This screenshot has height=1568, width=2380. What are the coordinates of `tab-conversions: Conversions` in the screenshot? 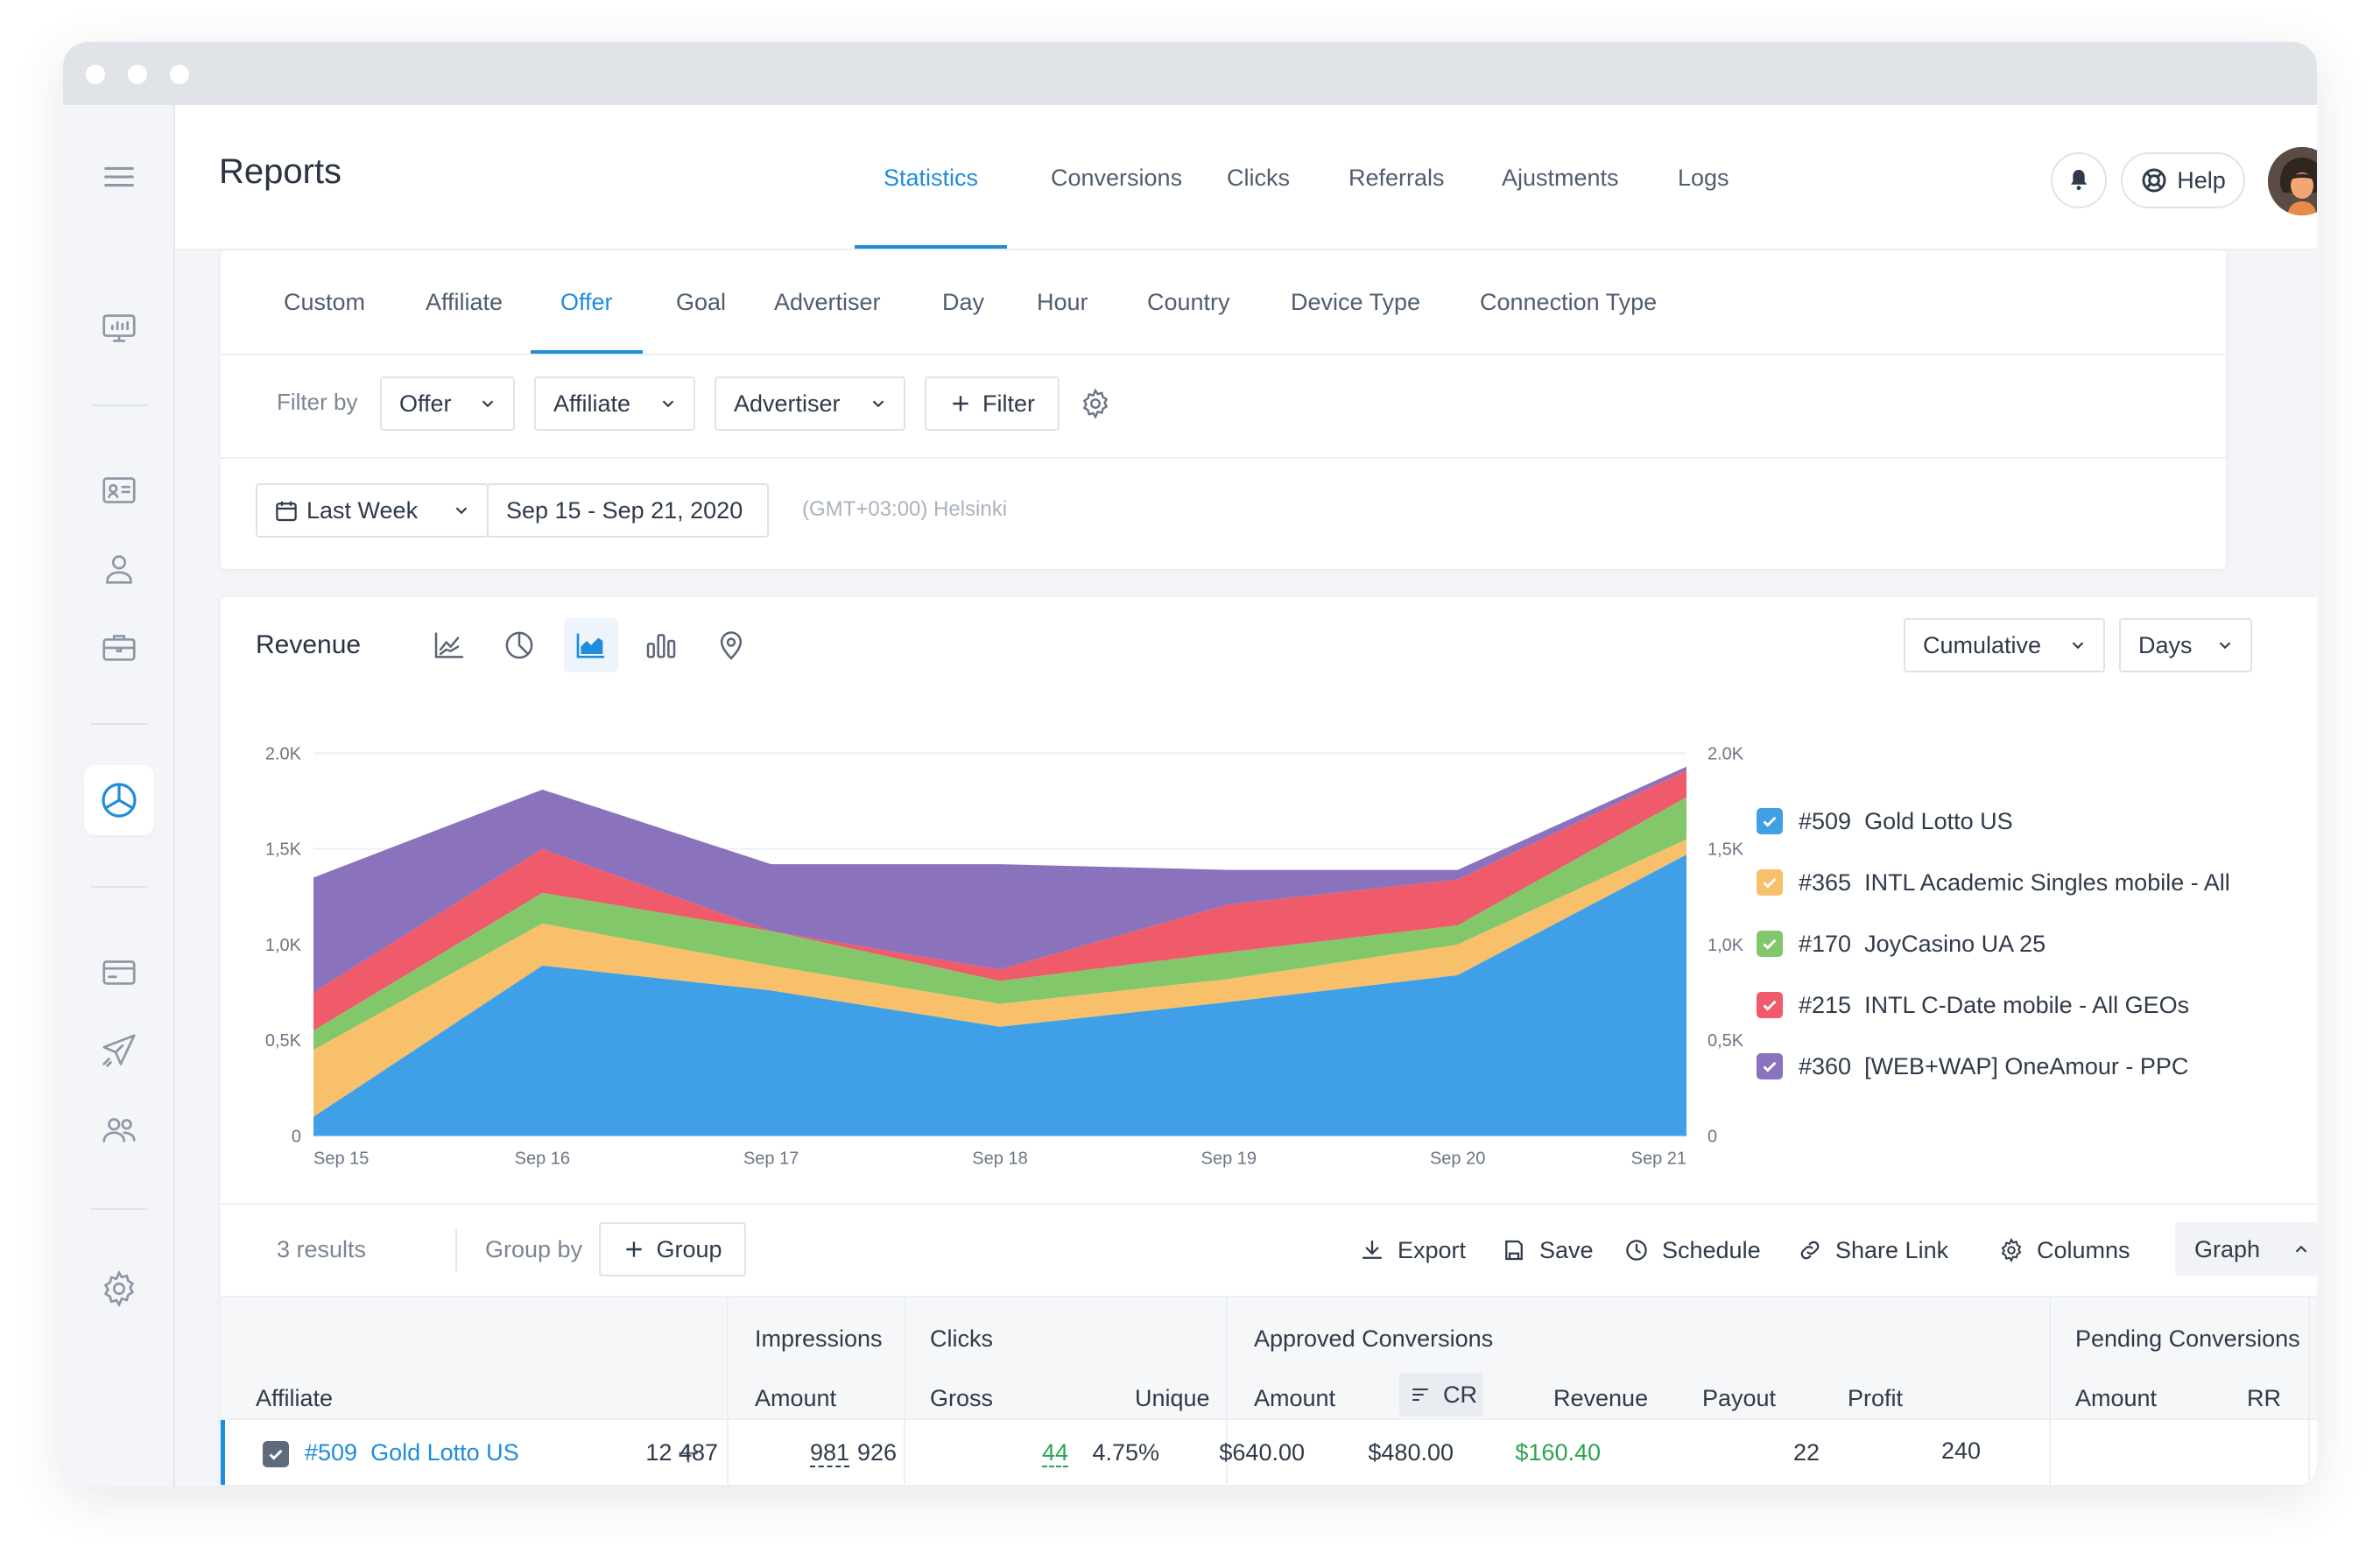 It's located at (1117, 178).